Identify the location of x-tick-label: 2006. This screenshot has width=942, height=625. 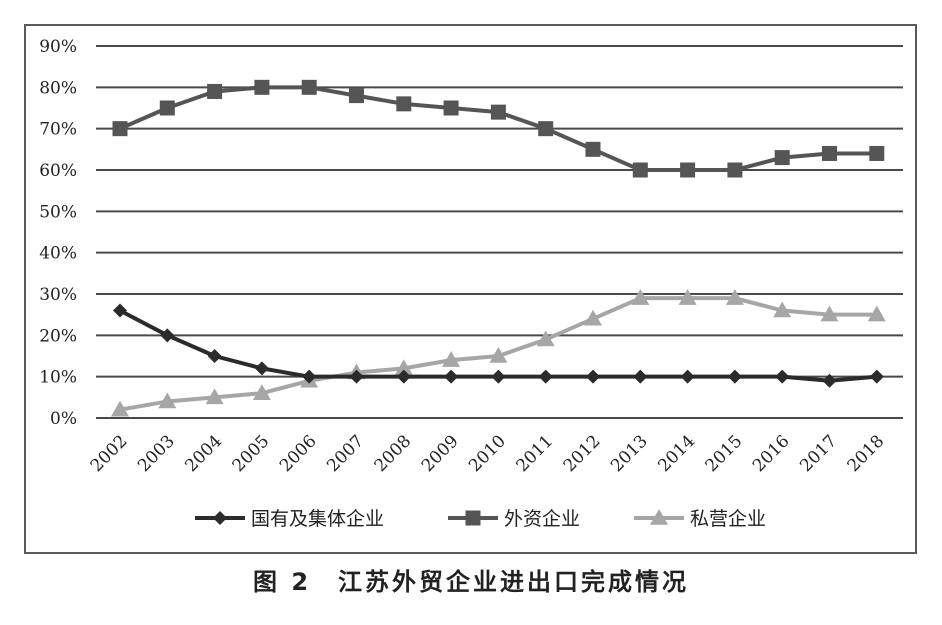
(298, 453).